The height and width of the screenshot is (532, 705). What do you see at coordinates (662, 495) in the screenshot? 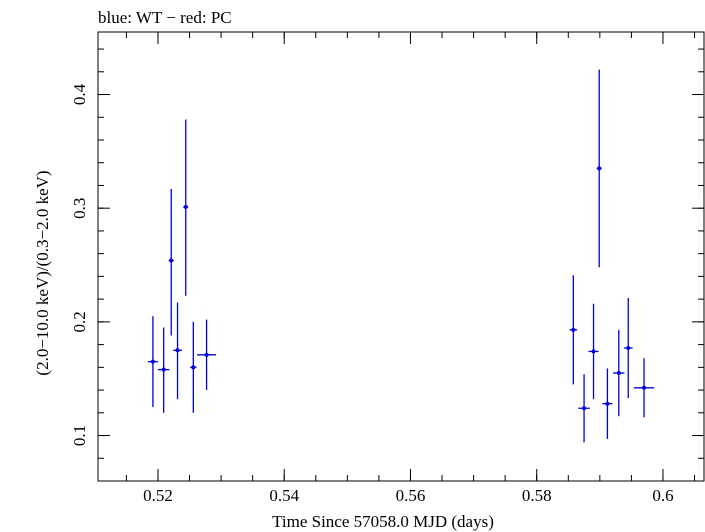
I see `x-tick-label: 0.6` at bounding box center [662, 495].